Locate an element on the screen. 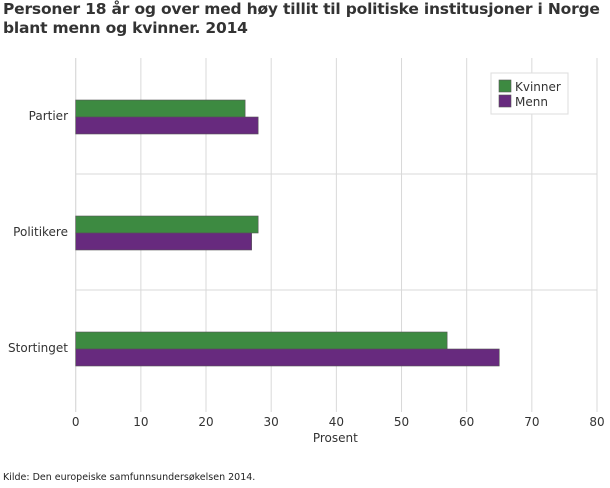 The width and height of the screenshot is (610, 488). legend-label: Menn is located at coordinates (531, 102).